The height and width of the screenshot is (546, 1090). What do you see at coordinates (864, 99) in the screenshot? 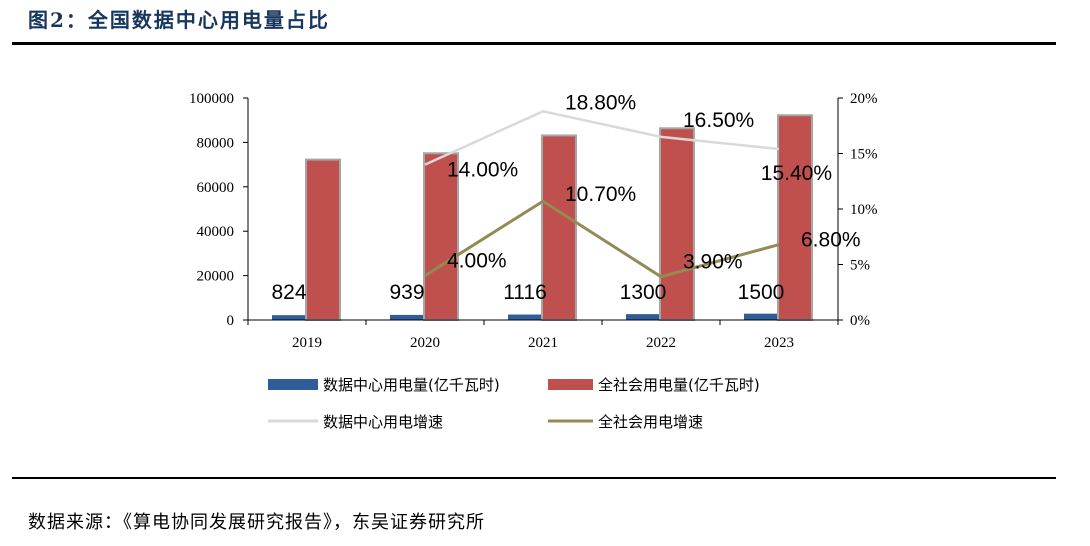
I see `right-tick-label: 20%` at bounding box center [864, 99].